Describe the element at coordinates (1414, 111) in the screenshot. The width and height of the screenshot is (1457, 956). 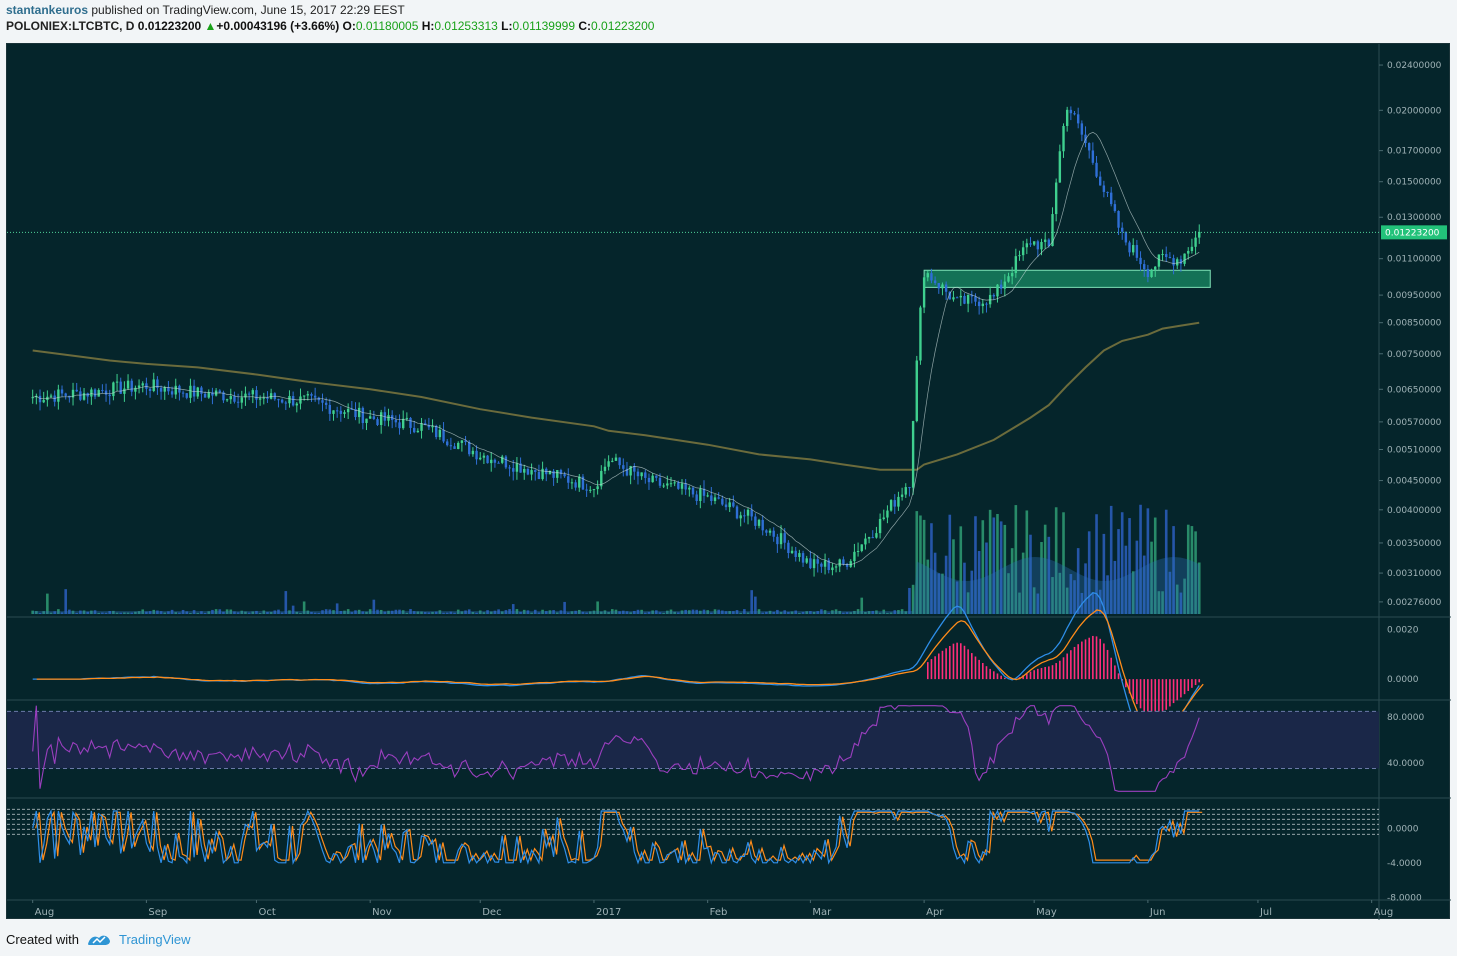
I see `price-tick-label: 0.02000000` at that location.